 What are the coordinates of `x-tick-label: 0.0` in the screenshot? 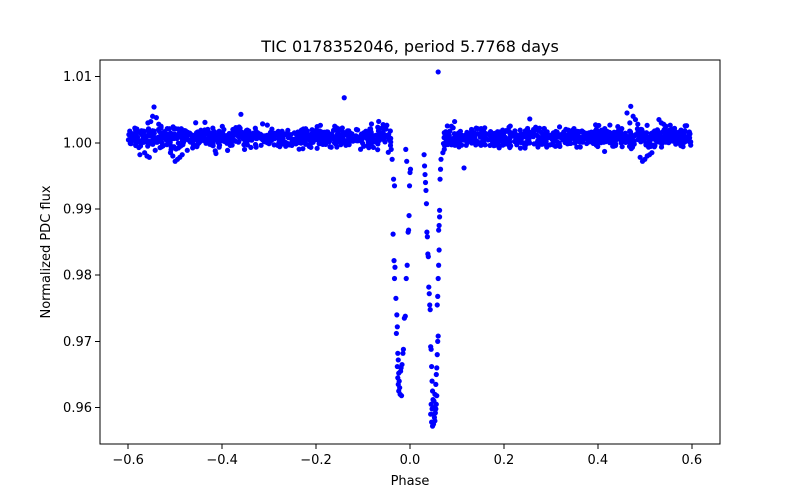 It's located at (410, 460).